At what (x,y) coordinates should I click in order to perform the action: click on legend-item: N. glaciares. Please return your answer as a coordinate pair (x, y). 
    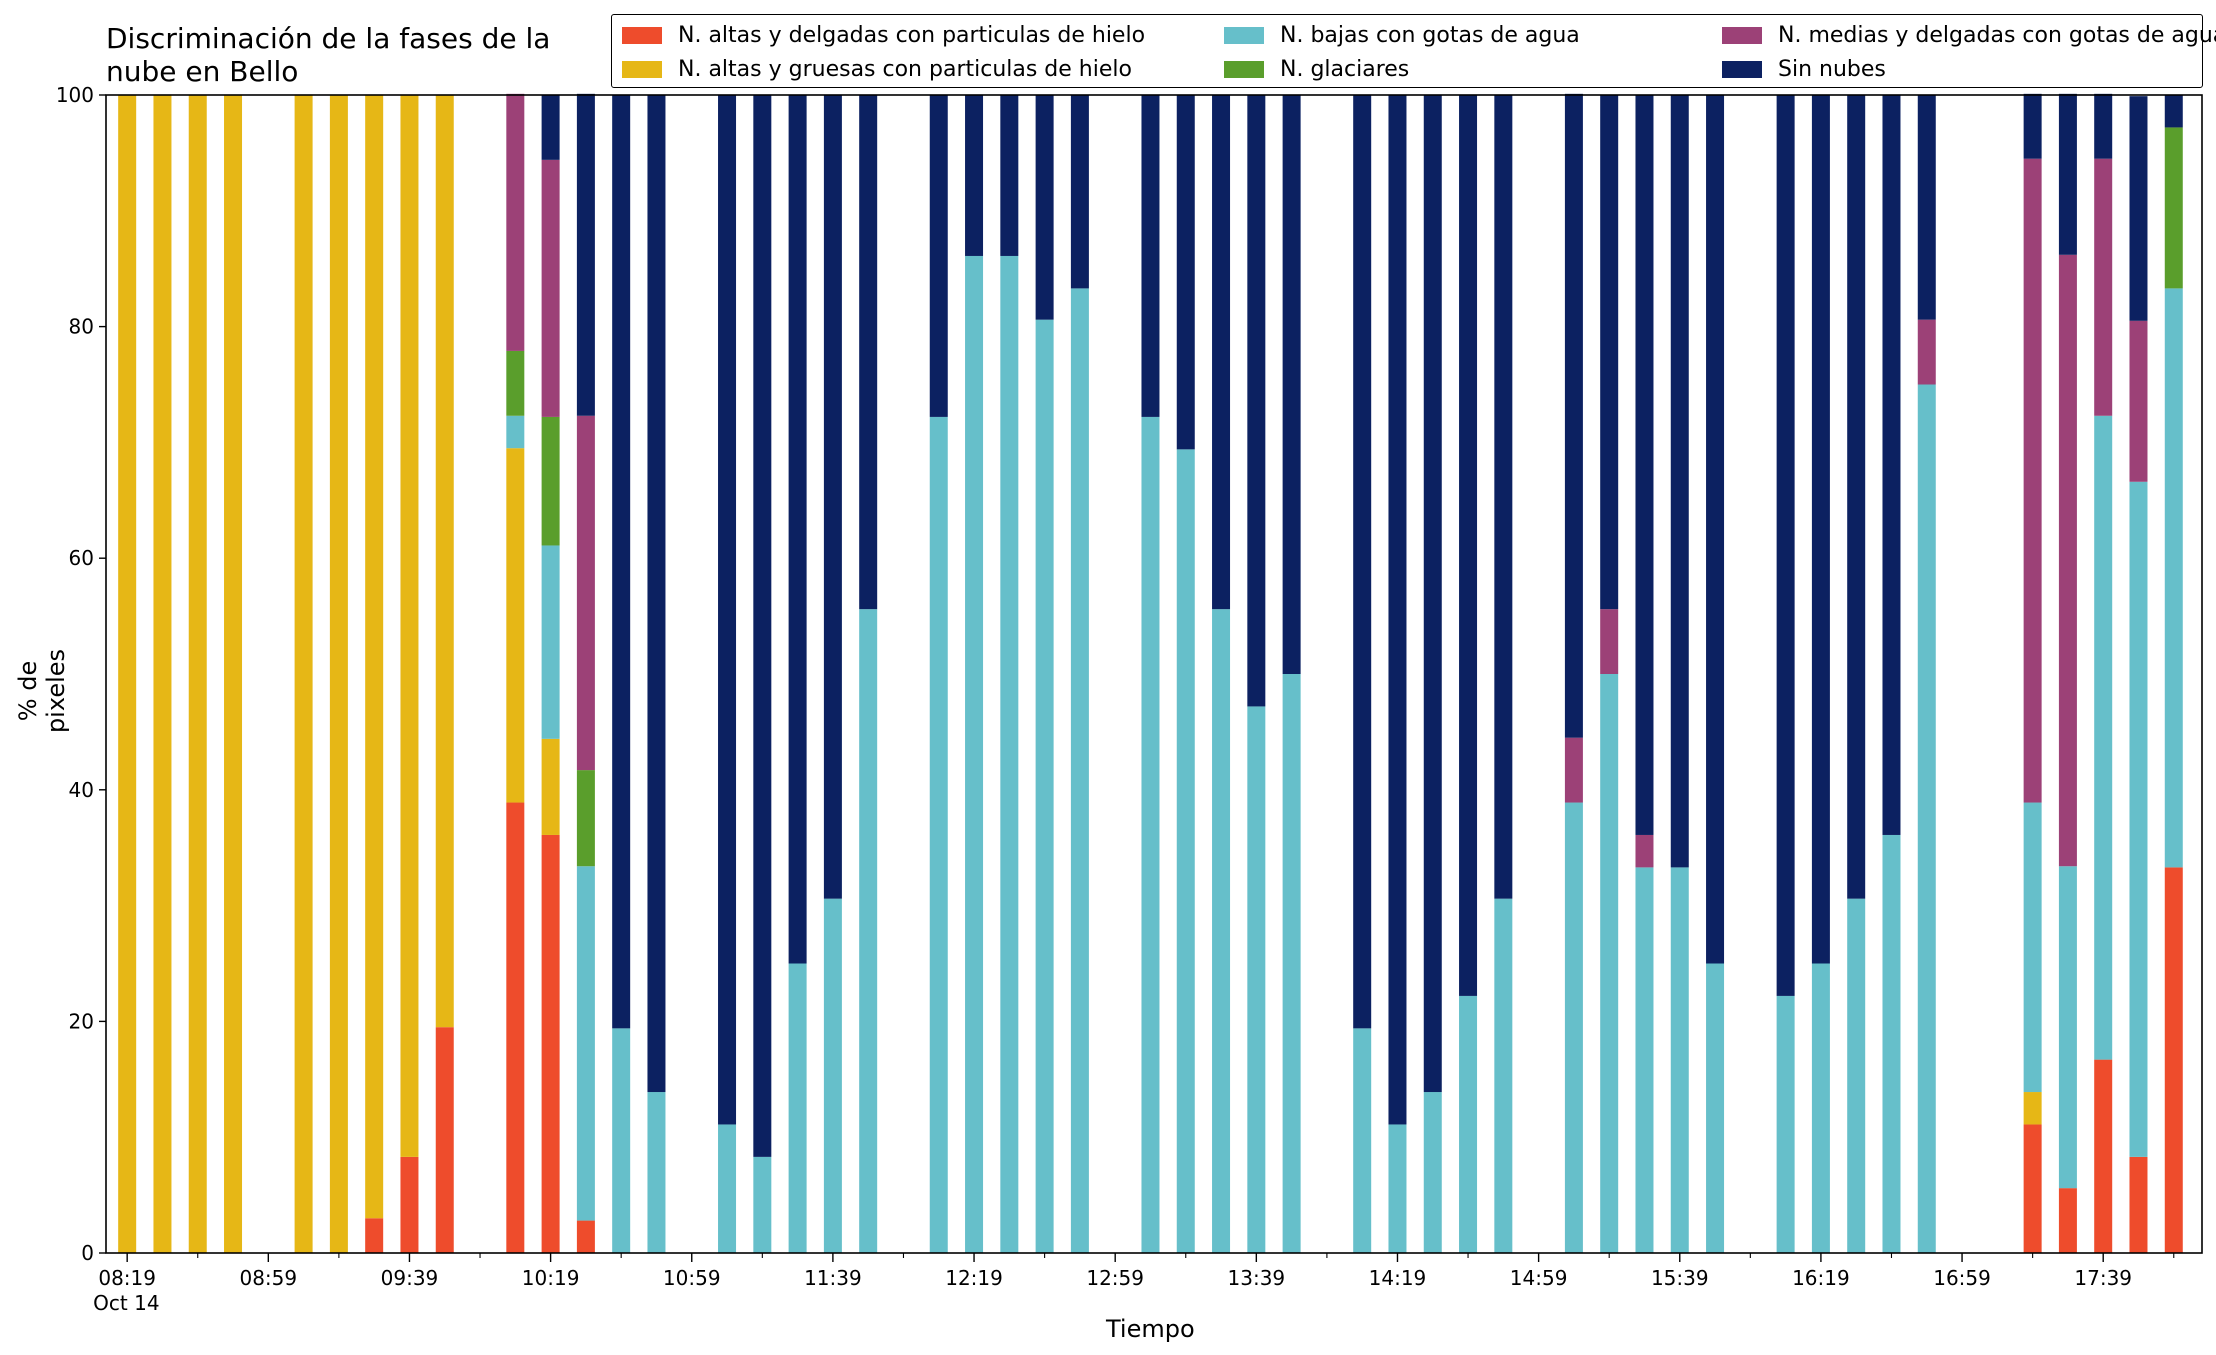
    Looking at the image, I should click on (1316, 69).